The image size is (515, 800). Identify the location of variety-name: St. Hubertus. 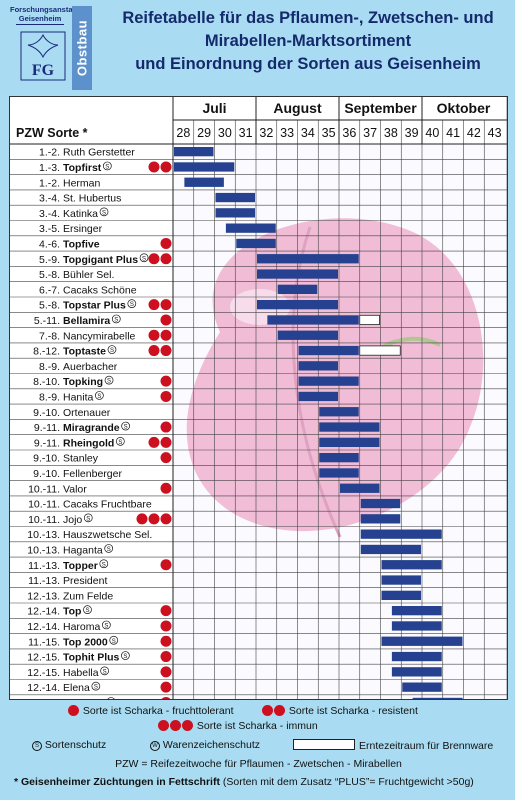
(92, 199).